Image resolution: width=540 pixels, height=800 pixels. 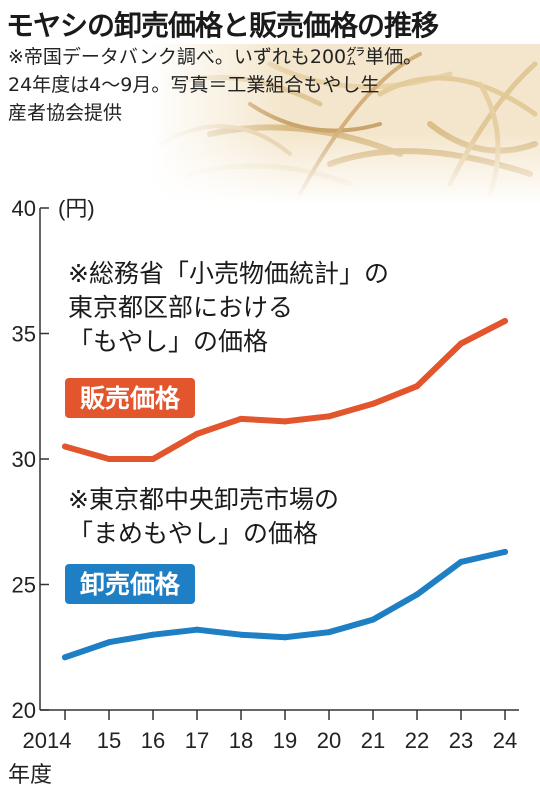 What do you see at coordinates (329, 740) in the screenshot?
I see `x-tick-label-6: 20` at bounding box center [329, 740].